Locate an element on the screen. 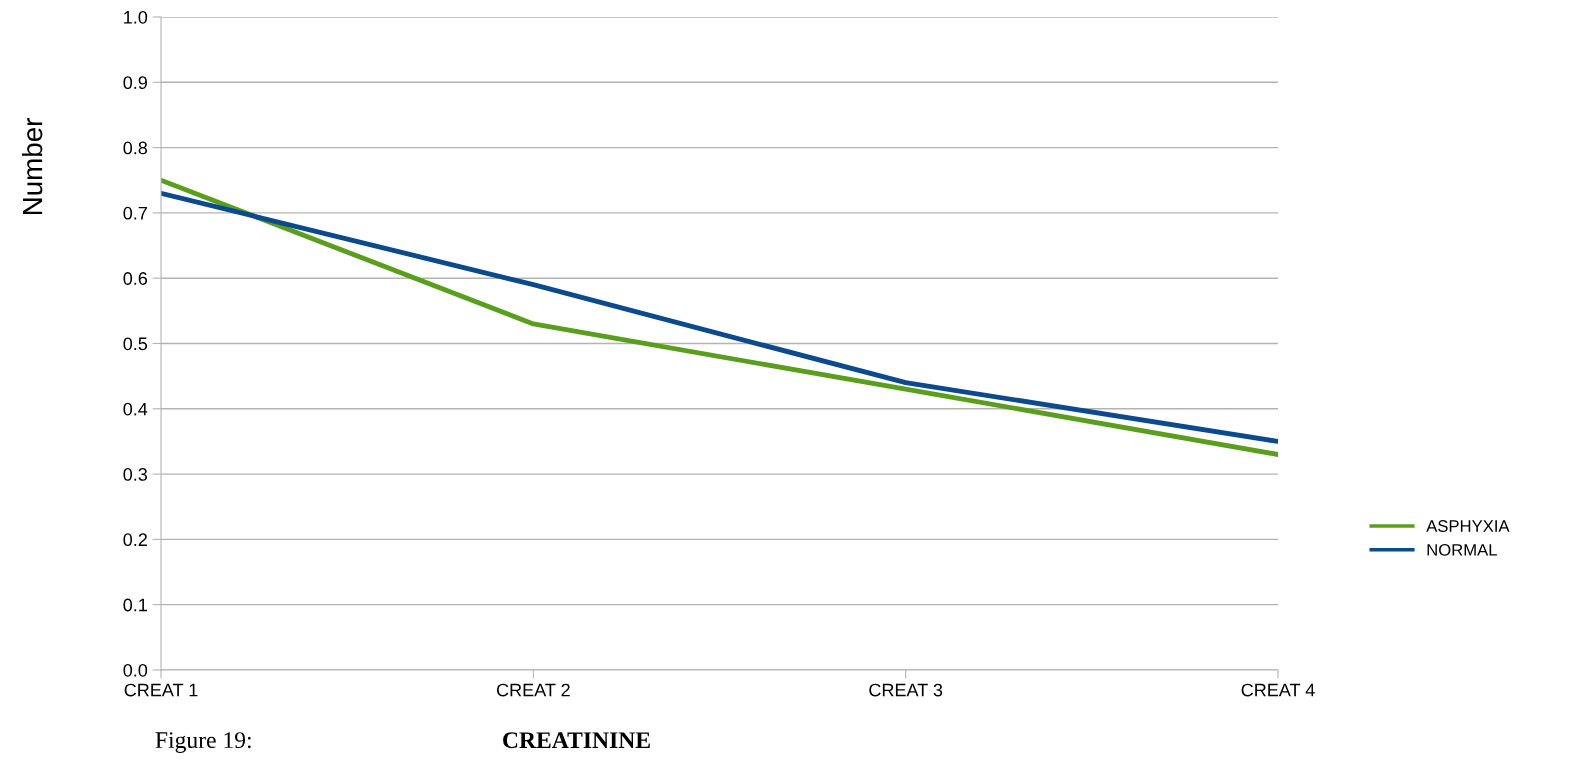 The image size is (1571, 759). y-tick-label: 0.2 is located at coordinates (135, 540).